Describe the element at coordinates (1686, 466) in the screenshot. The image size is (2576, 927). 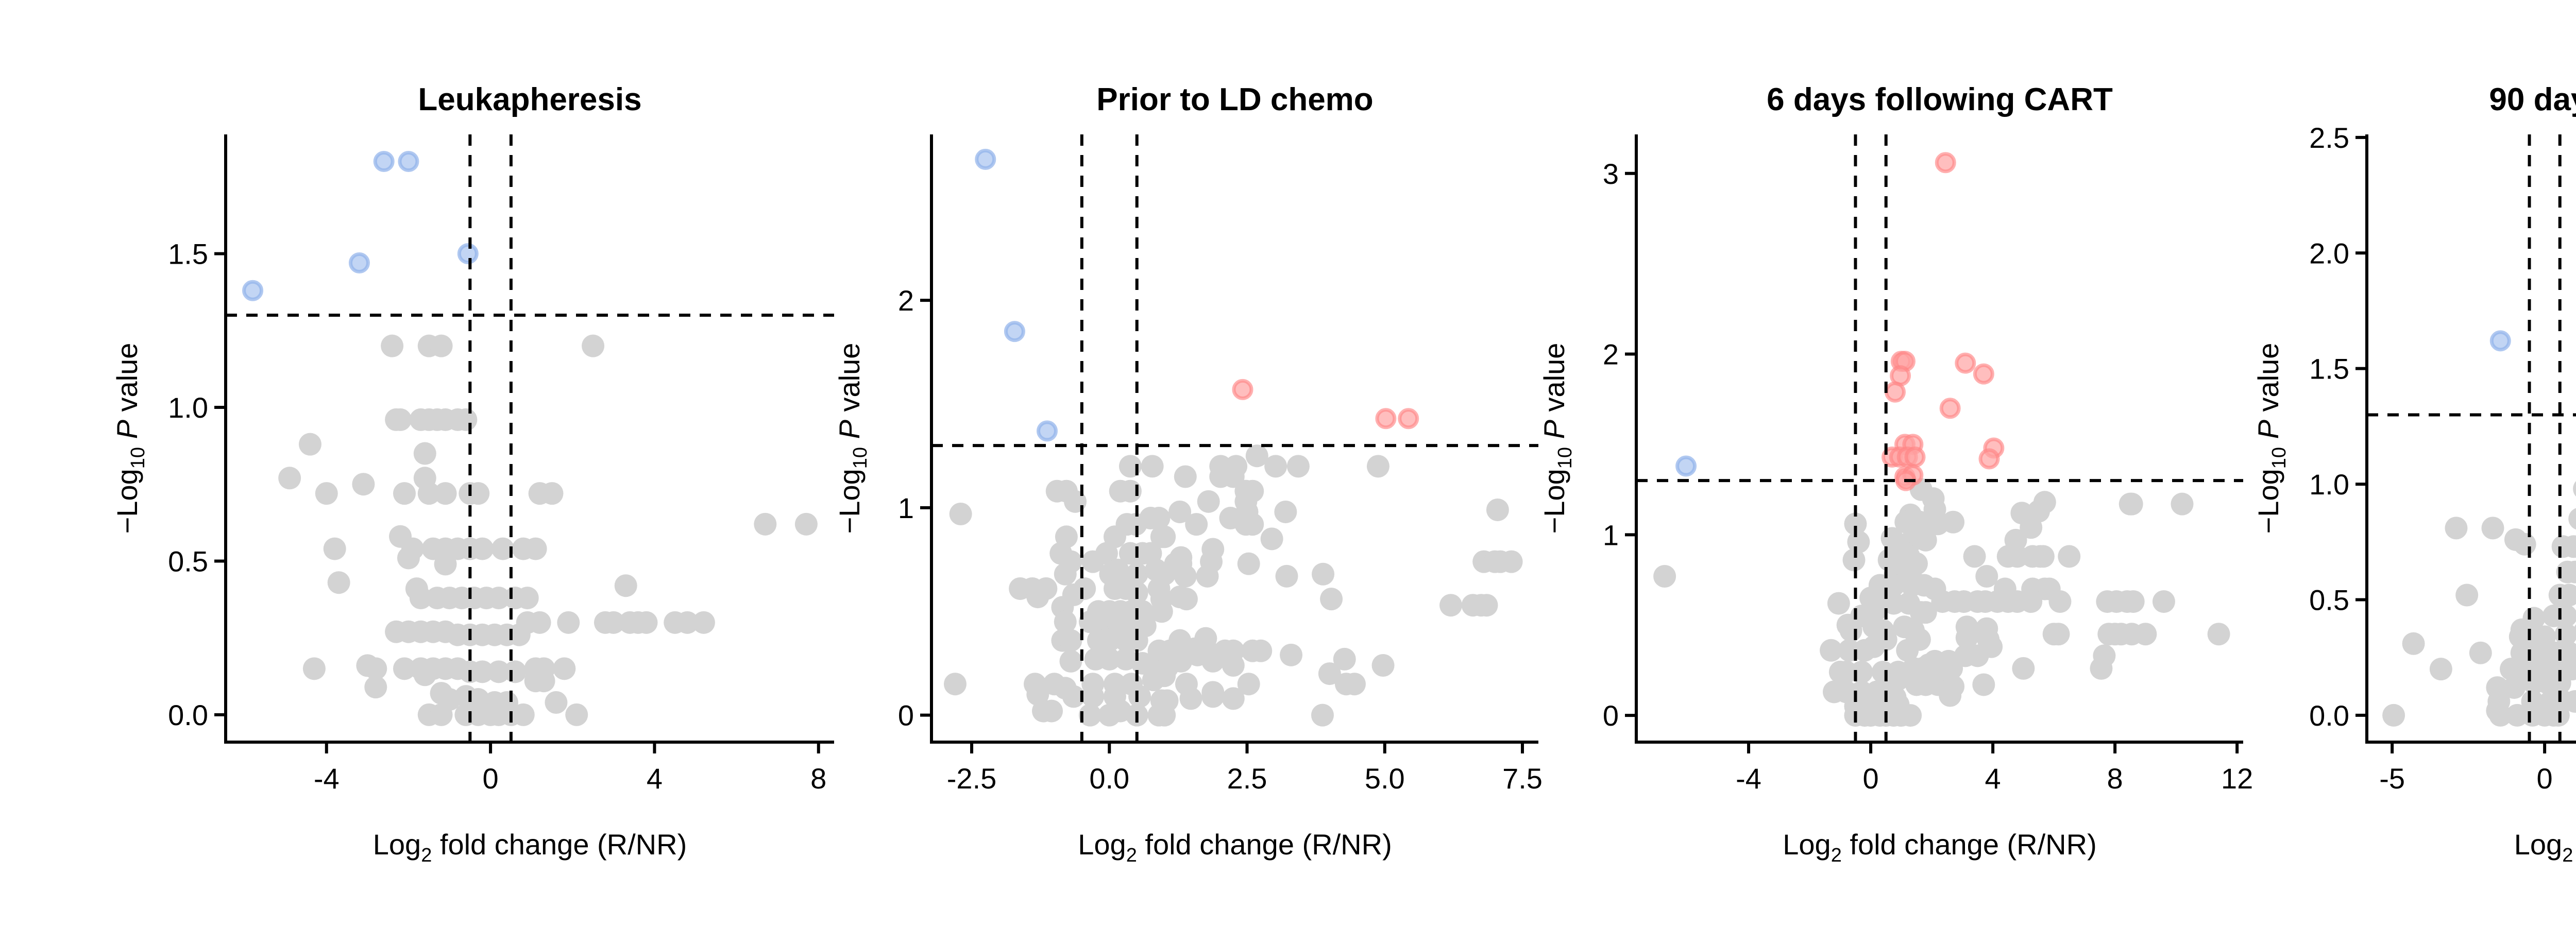
I see `series-down` at that location.